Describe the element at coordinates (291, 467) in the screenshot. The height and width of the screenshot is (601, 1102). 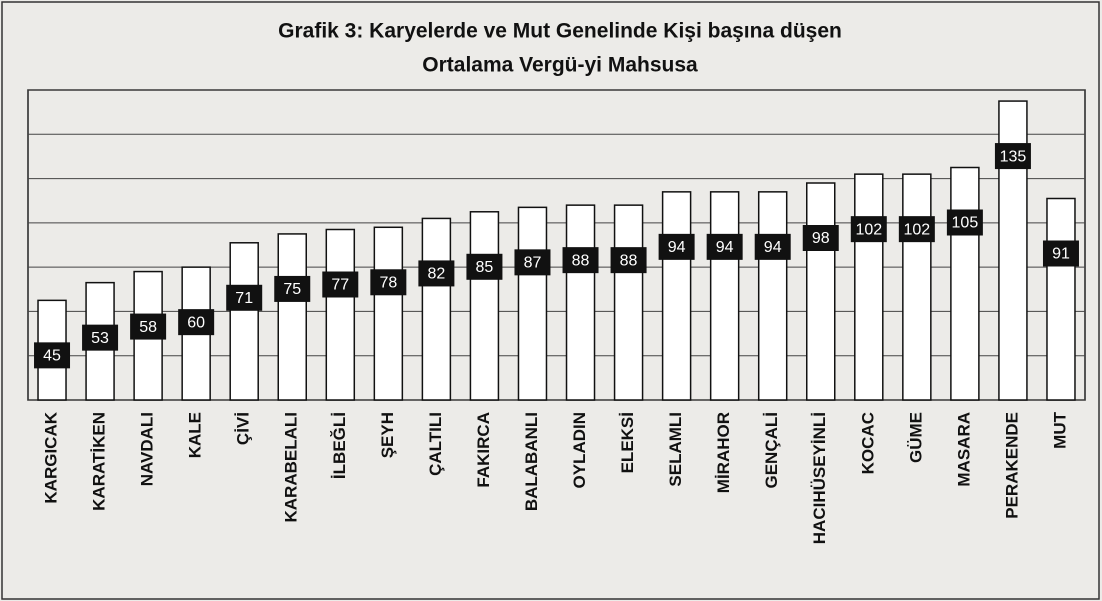
I see `x-tick-label: KARABELALI` at that location.